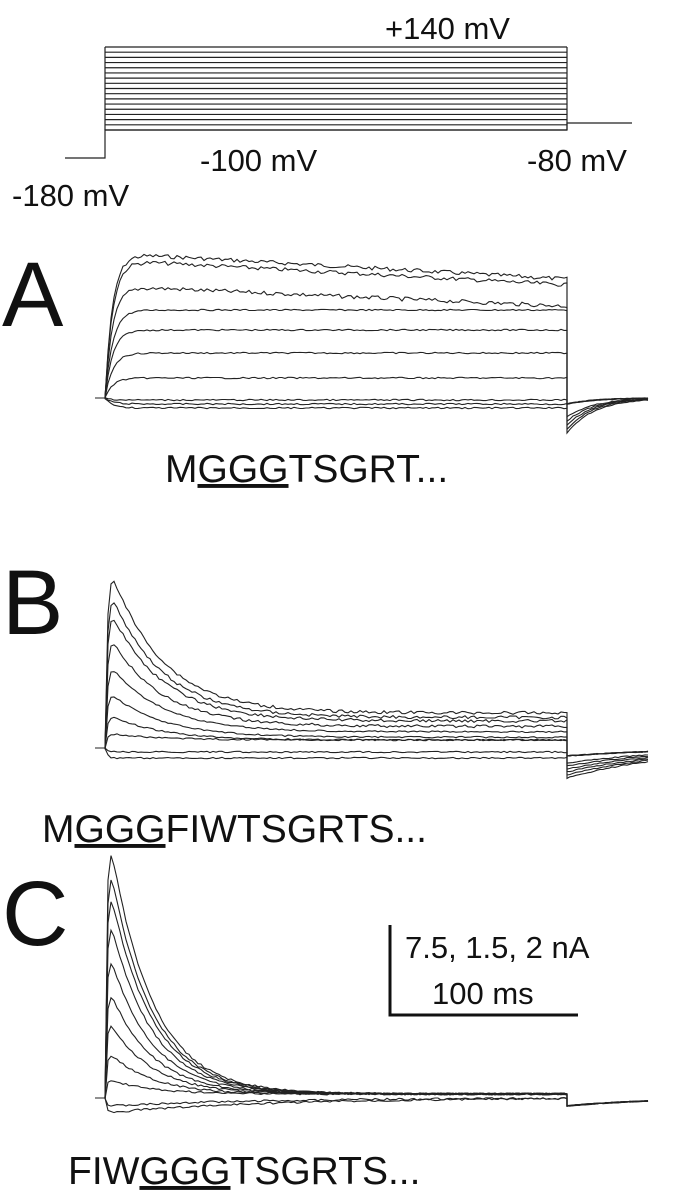 This screenshot has width=678, height=1200. What do you see at coordinates (33, 295) in the screenshot?
I see `panel-label: A` at bounding box center [33, 295].